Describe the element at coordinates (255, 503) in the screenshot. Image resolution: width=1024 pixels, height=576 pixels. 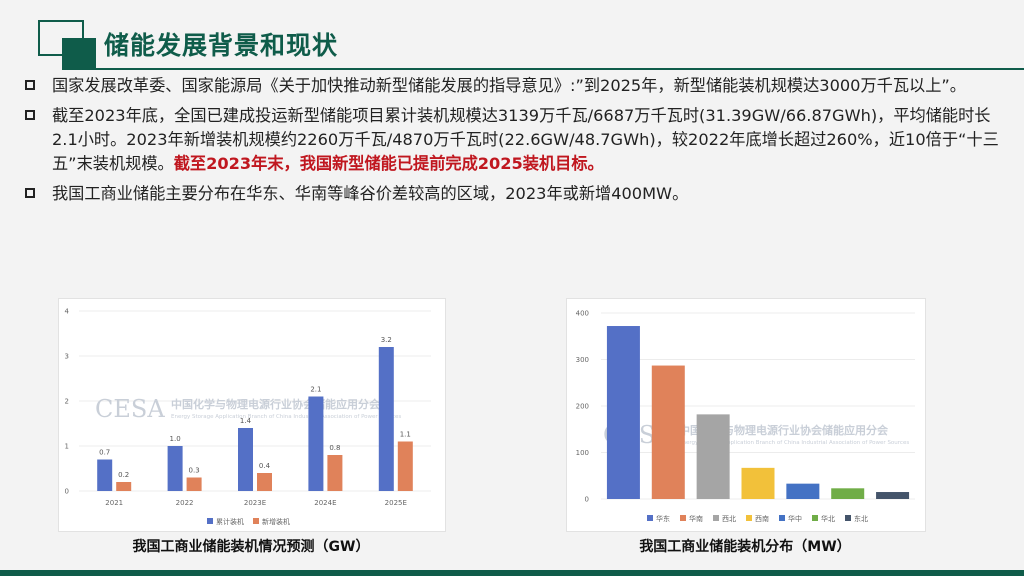
I see `x-tick-label: 2023E` at that location.